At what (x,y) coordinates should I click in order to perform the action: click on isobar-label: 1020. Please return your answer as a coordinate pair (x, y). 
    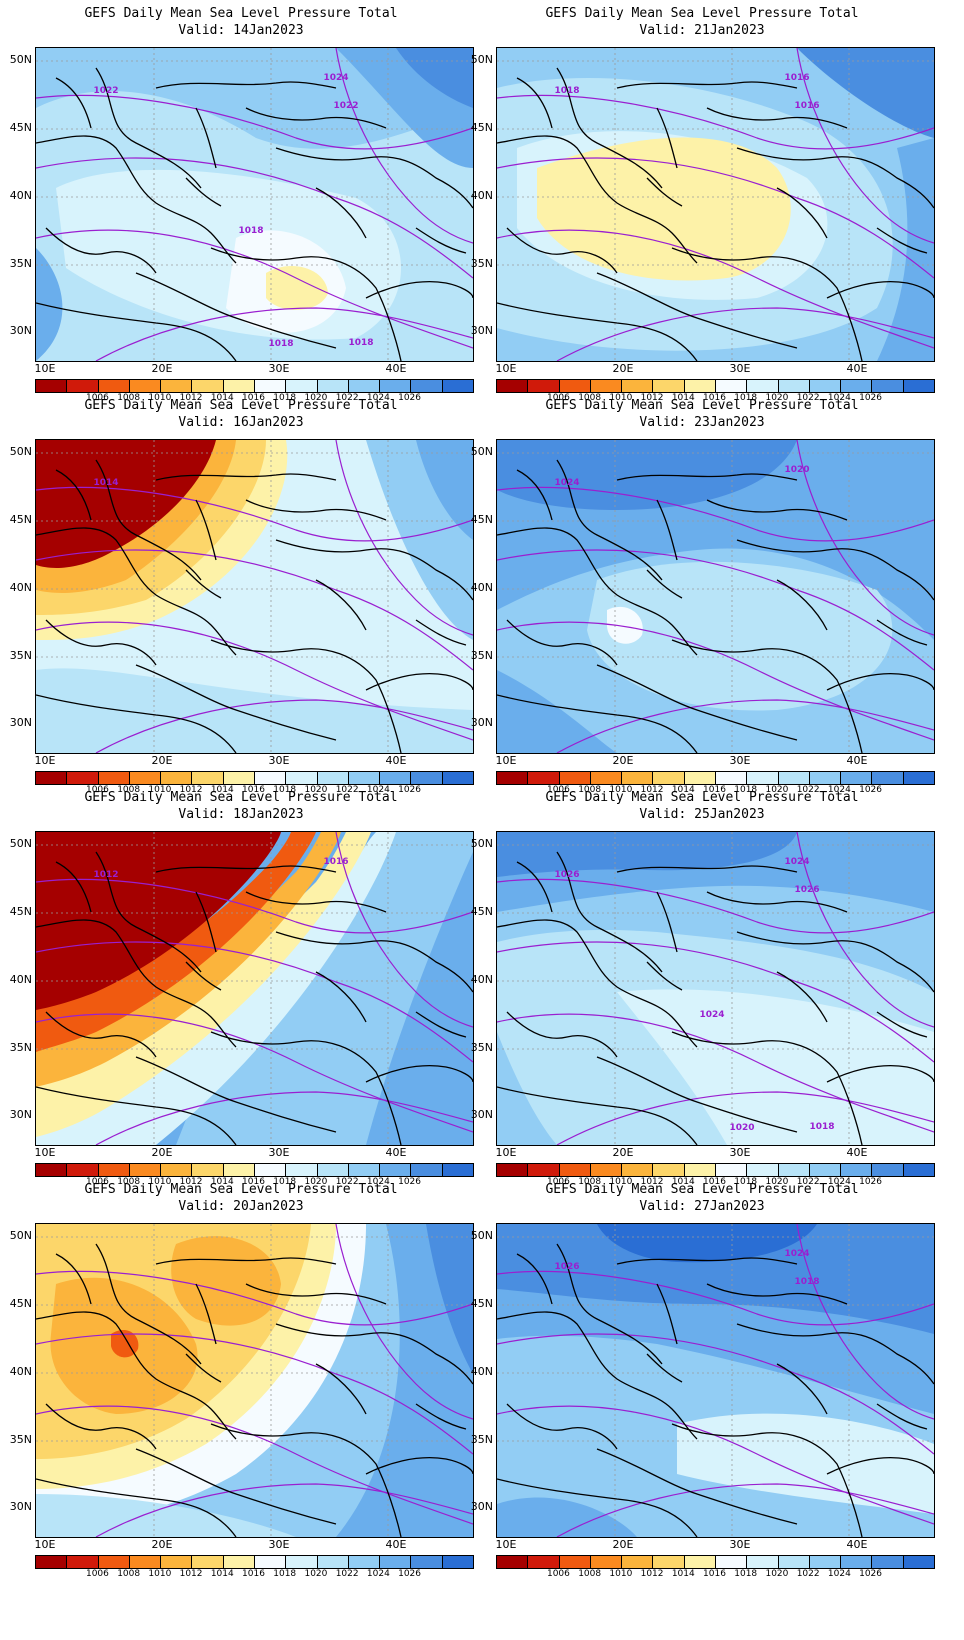
    Looking at the image, I should click on (796, 470).